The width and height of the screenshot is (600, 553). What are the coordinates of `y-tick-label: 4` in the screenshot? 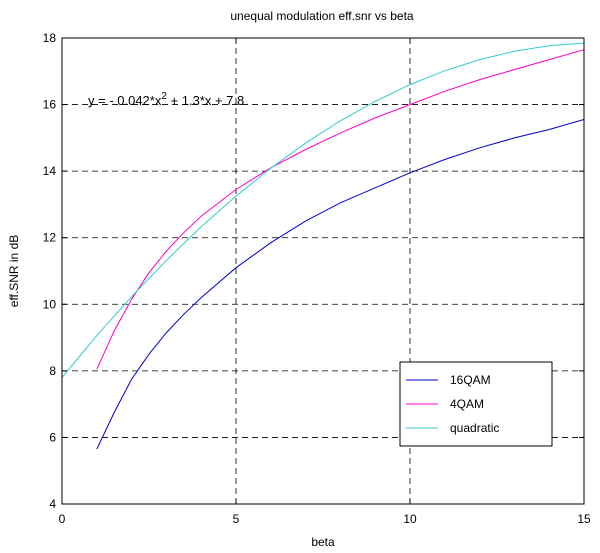 It's located at (52, 504).